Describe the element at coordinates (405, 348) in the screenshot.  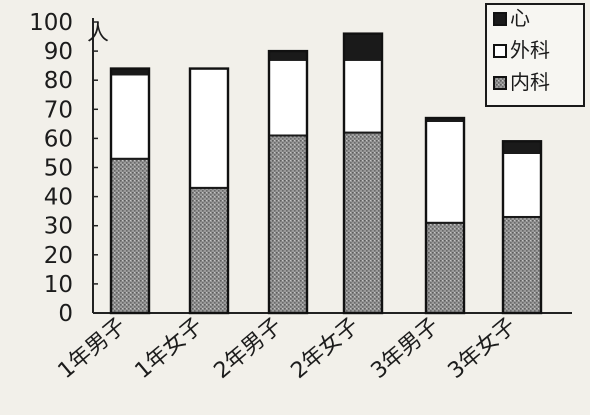
I see `x-tick-label-4: 3年男子` at that location.